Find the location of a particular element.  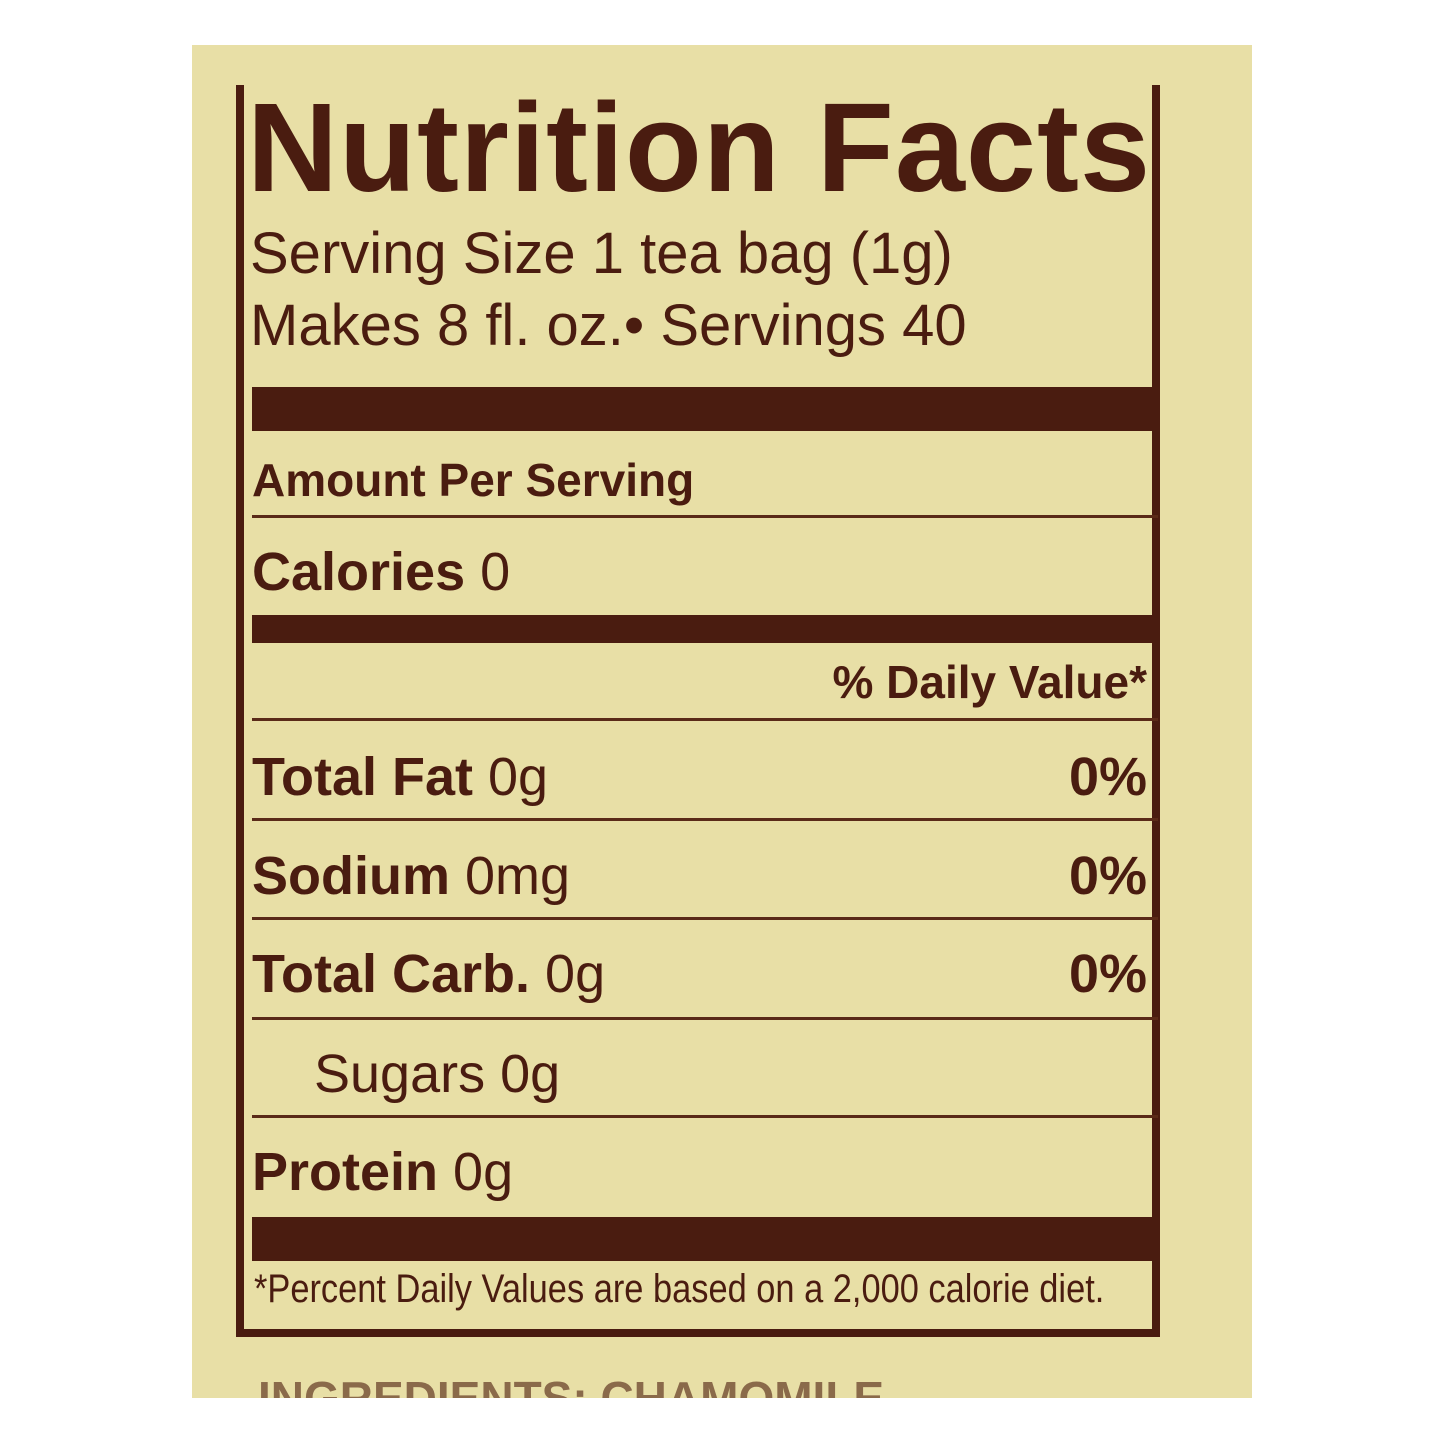

servings-per-container: Makes 8 fl. oz.• Servings 40 is located at coordinates (608, 325).